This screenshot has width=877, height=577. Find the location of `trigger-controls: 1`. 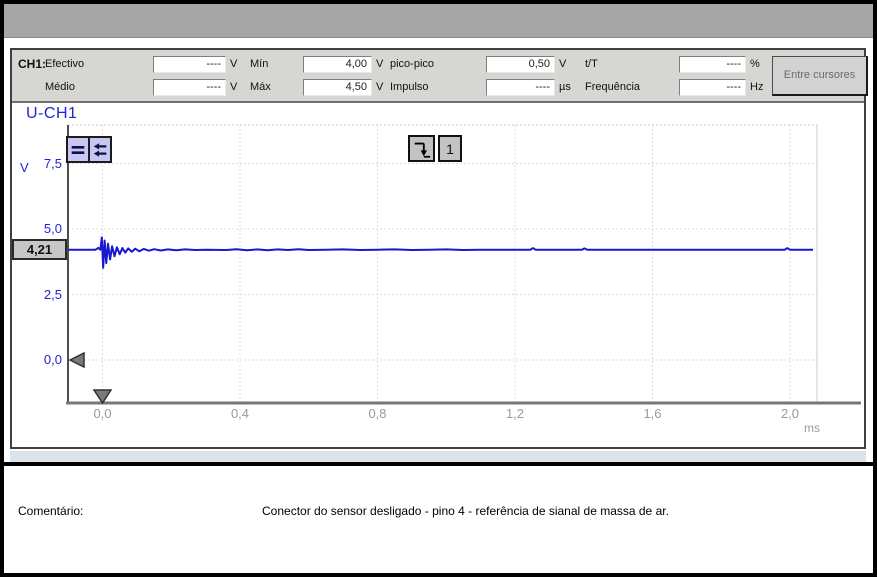

trigger-controls: 1 is located at coordinates (435, 148).